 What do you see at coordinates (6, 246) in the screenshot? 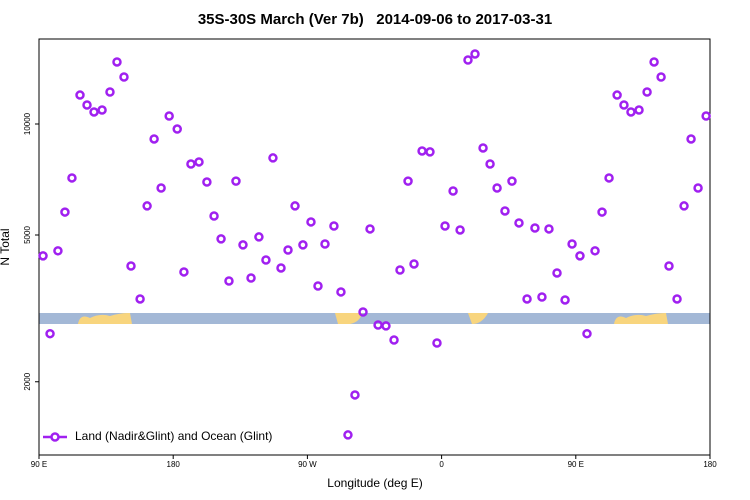
I see `y-axis-label: N Total` at bounding box center [6, 246].